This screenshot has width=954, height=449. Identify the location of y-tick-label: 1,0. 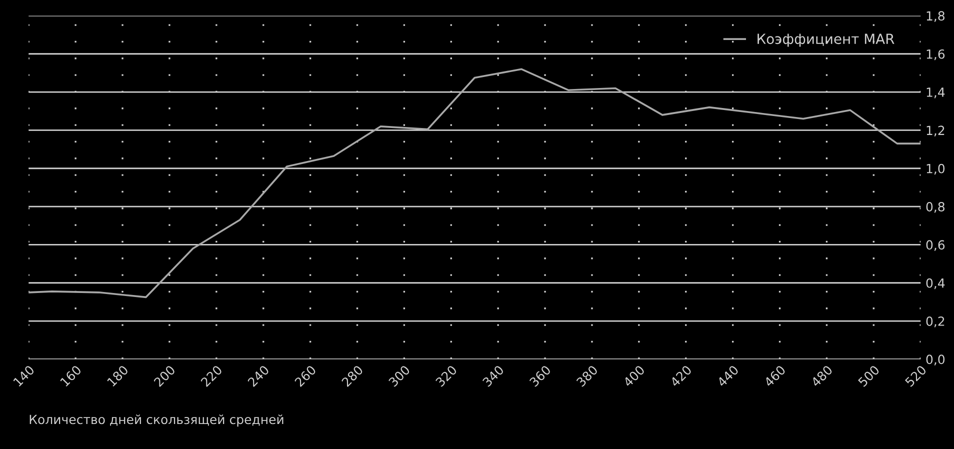
(935, 169).